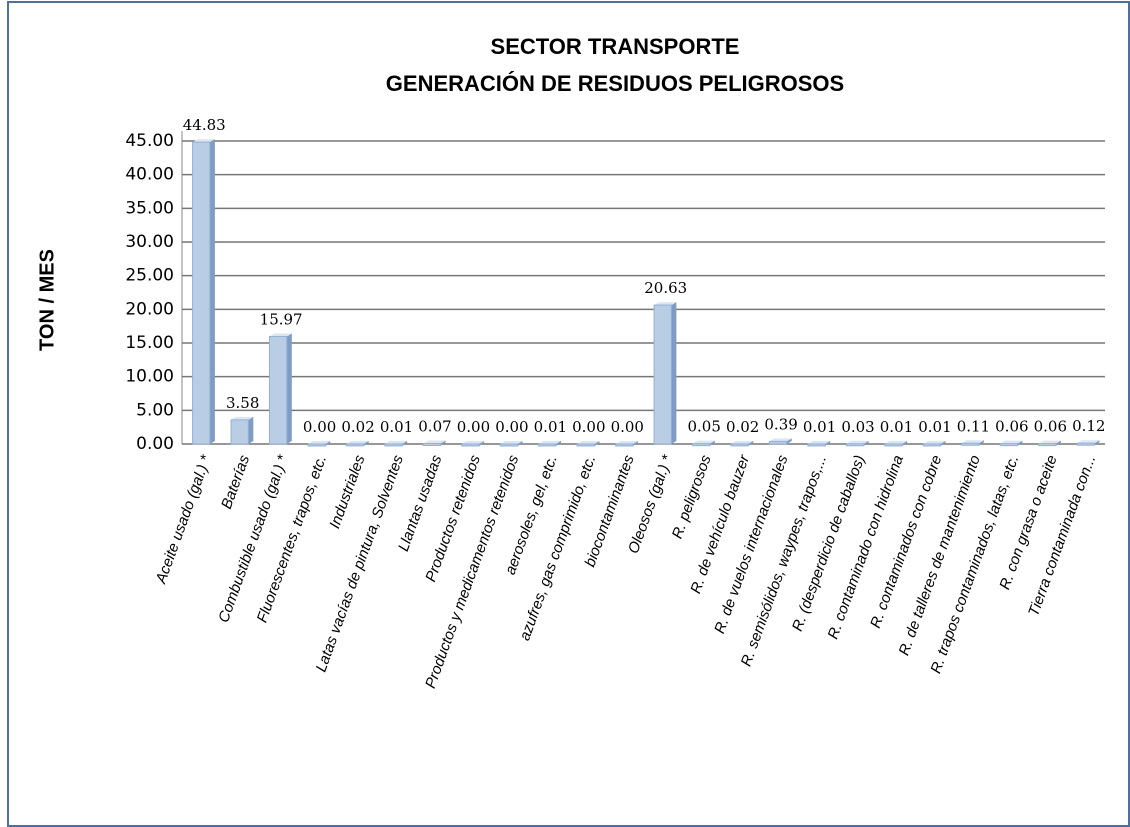  What do you see at coordinates (149, 309) in the screenshot?
I see `y-tick-label: 20.00` at bounding box center [149, 309].